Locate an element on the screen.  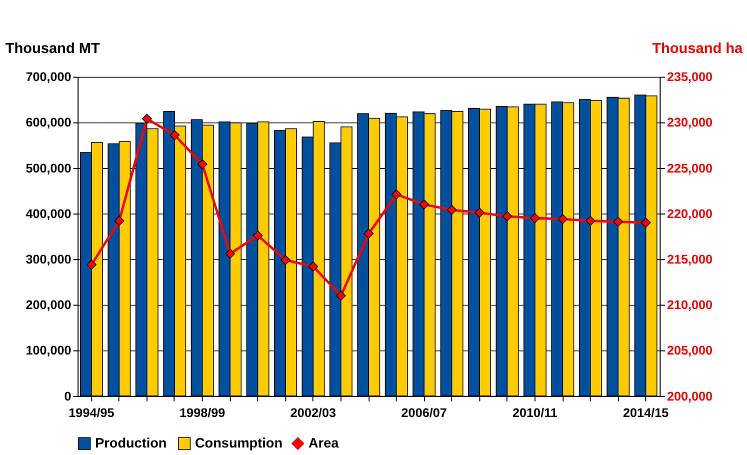
x-tick-label: 2010/11 is located at coordinates (535, 413).